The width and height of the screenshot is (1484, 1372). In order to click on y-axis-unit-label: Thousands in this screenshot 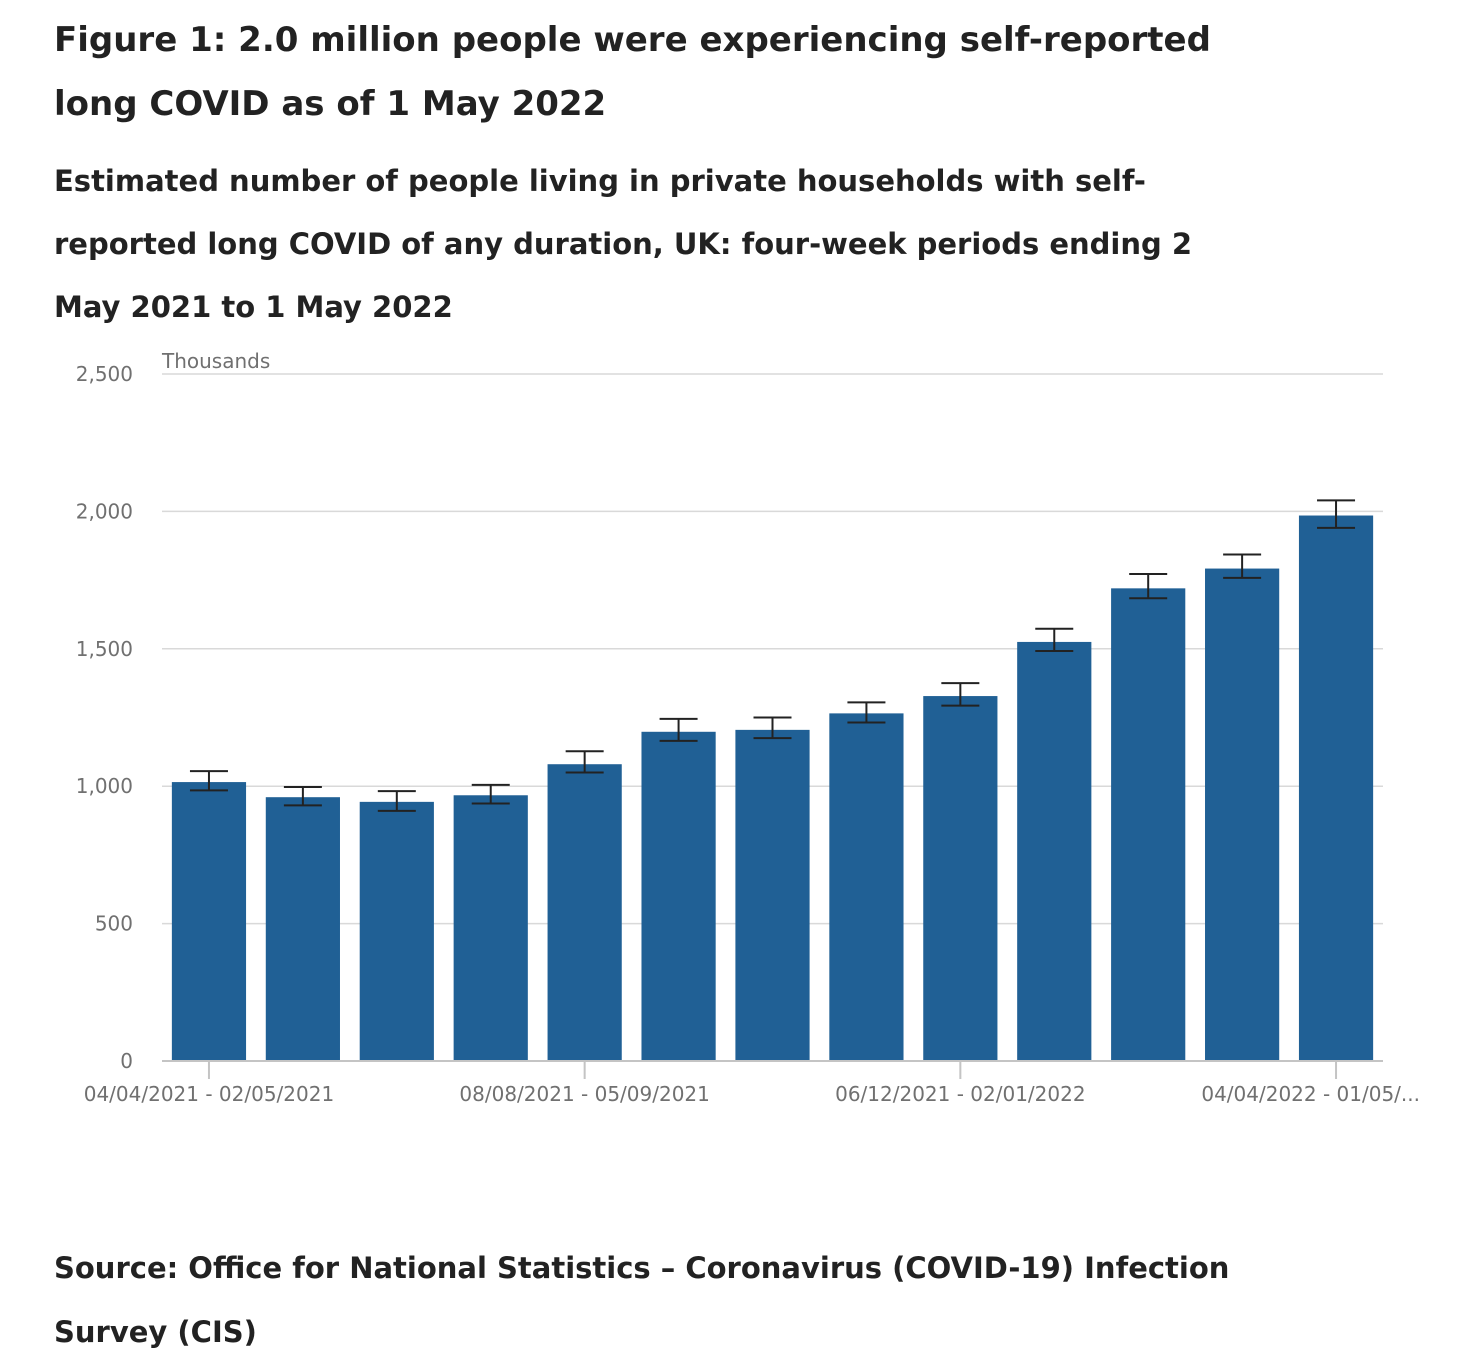, I will do `click(215, 361)`.